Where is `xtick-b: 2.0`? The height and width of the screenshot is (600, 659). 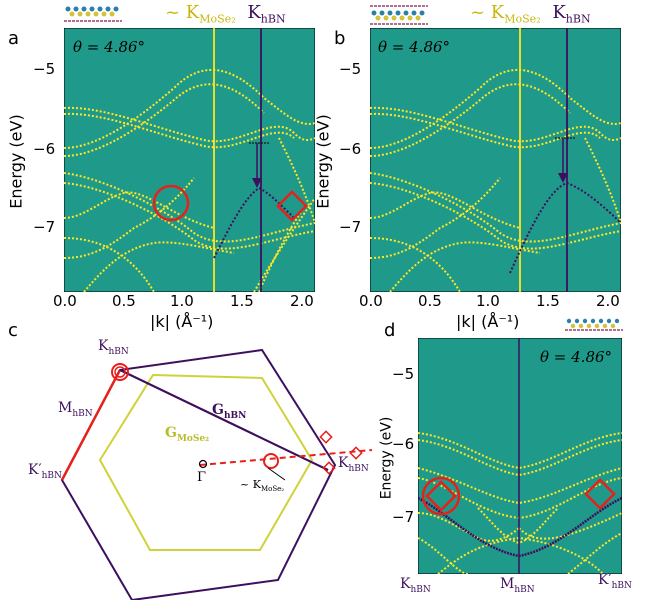 xtick-b: 2.0 is located at coordinates (608, 301).